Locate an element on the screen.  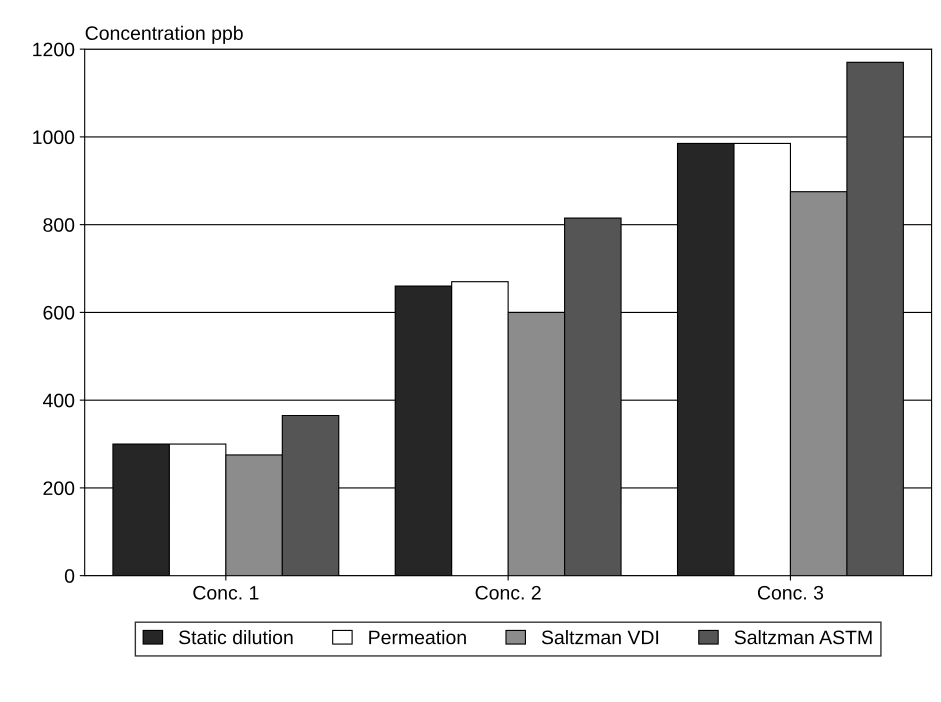
y-tick-label: 1200 is located at coordinates (53, 49).